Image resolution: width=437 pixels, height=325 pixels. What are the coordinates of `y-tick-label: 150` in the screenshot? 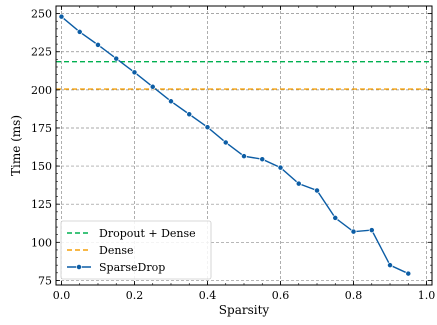 It's located at (41, 166).